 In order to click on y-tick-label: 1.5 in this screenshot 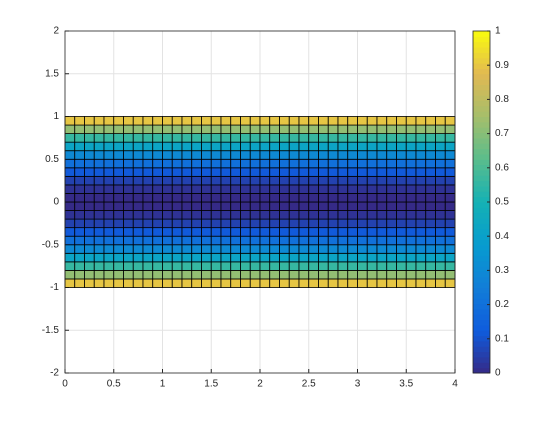, I will do `click(52, 73)`.